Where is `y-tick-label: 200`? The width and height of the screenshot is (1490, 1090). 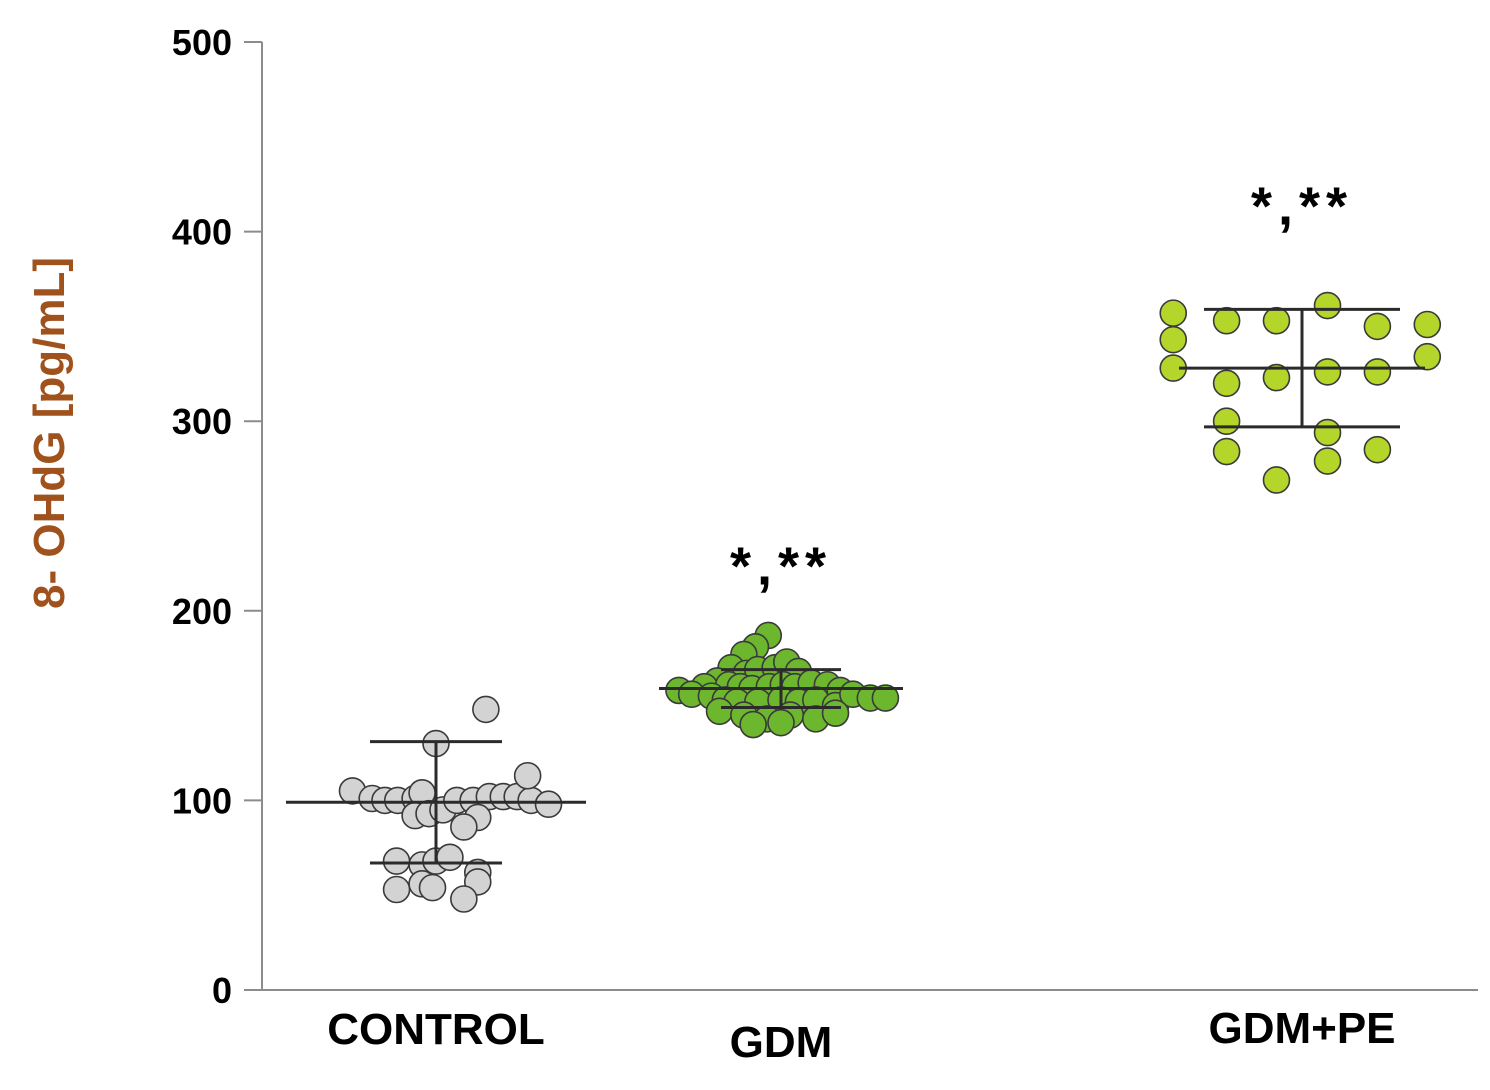 y-tick-label: 200 is located at coordinates (202, 611).